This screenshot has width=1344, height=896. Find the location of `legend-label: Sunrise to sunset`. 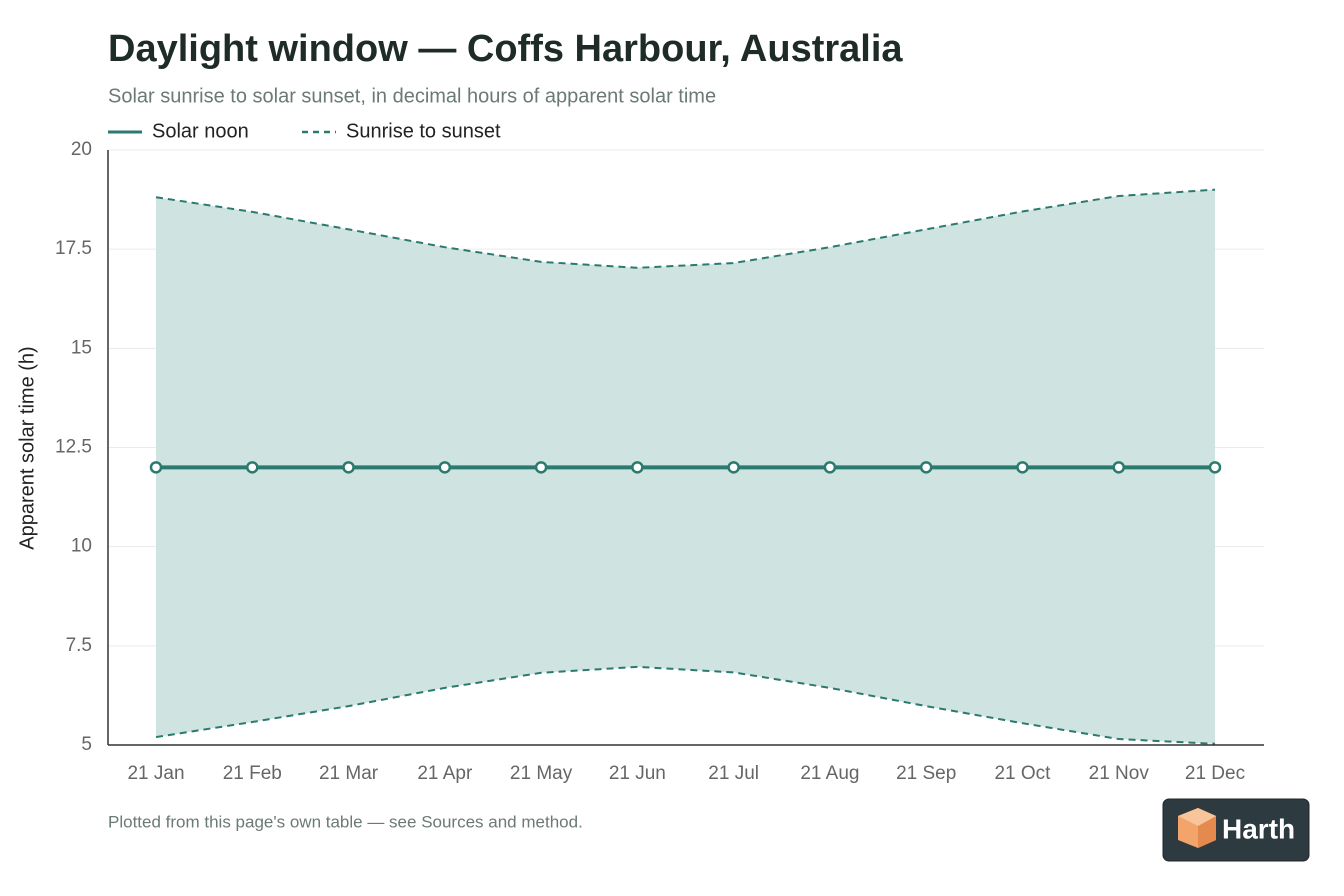

legend-label: Sunrise to sunset is located at coordinates (423, 131).